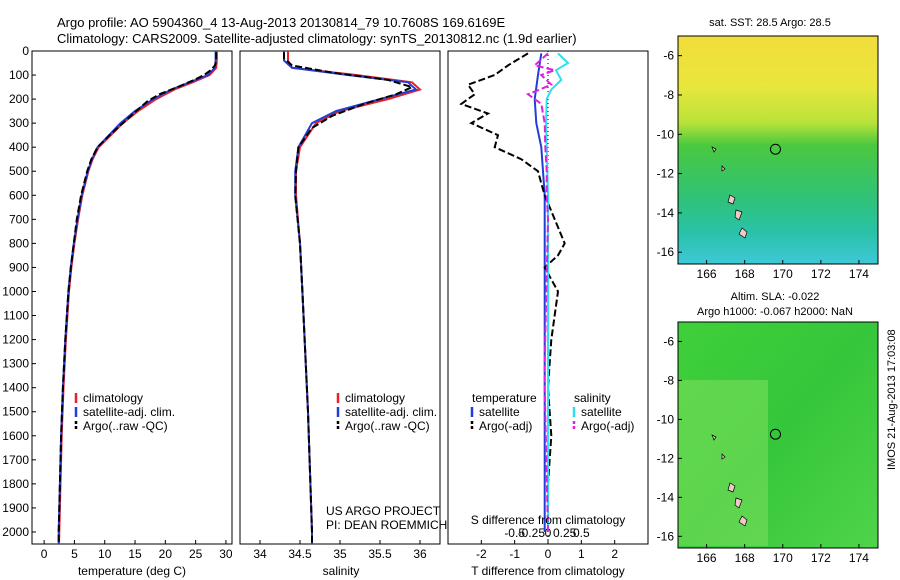 Image resolution: width=900 pixels, height=580 pixels. I want to click on s-tick-label: -0.25, so click(532, 533).